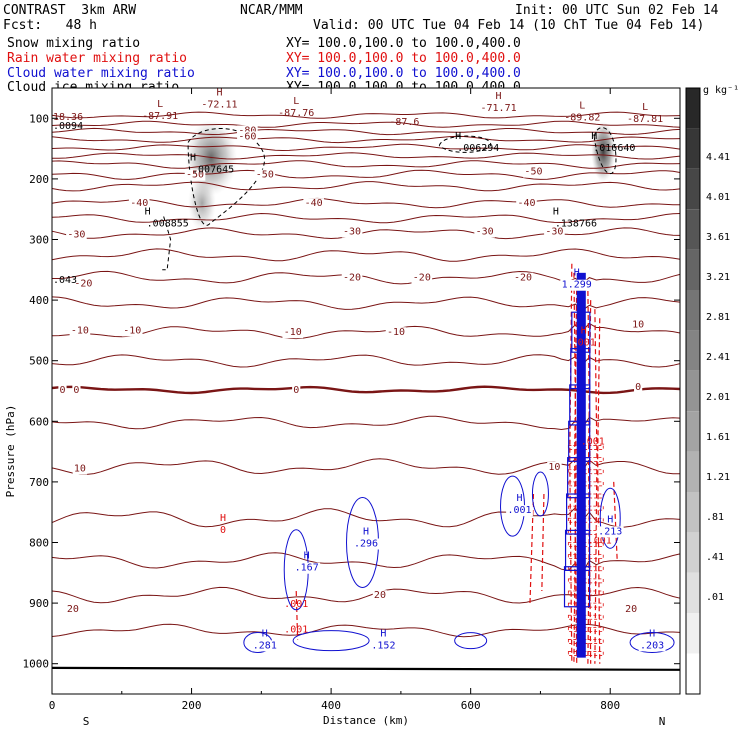 Image resolution: width=740 pixels, height=740 pixels. I want to click on y-tick-label: 500, so click(39, 361).